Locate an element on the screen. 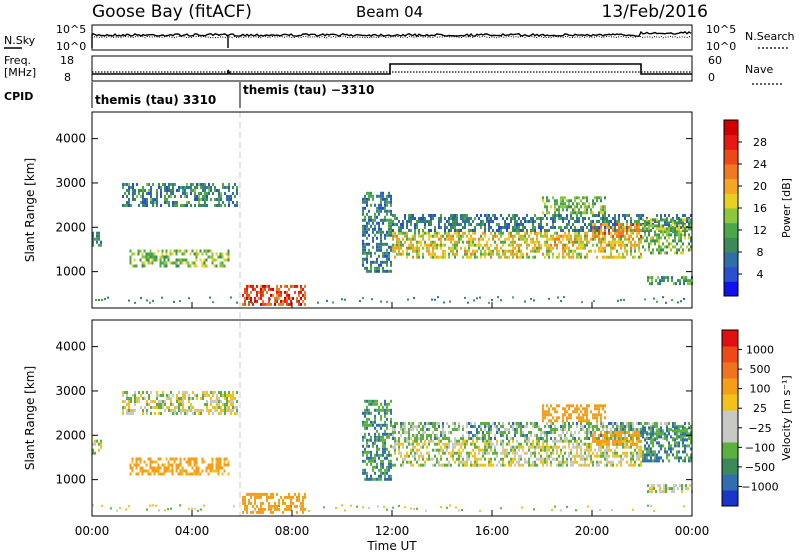  y-tick-label: 1000 is located at coordinates (70, 272).